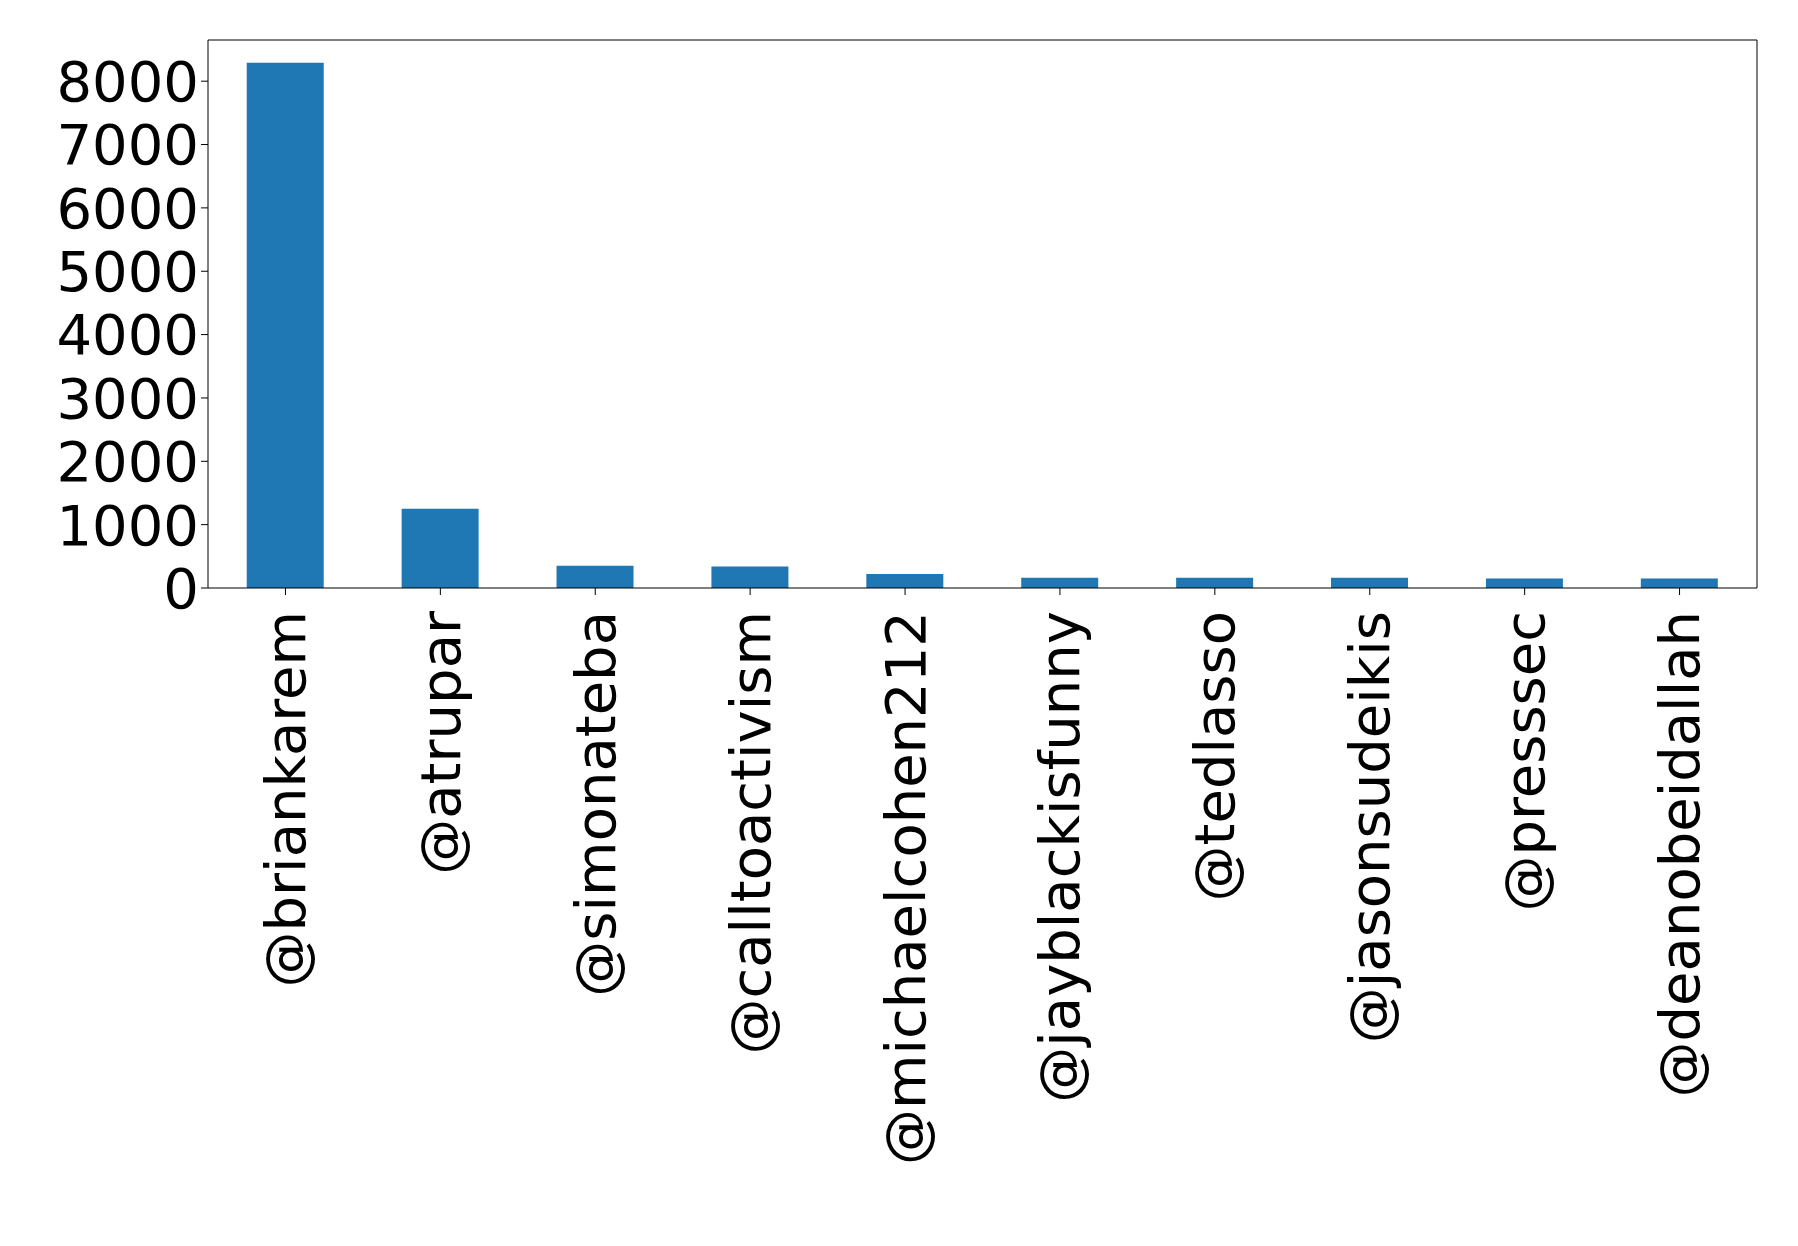 This screenshot has width=1798, height=1246. What do you see at coordinates (1215, 756) in the screenshot?
I see `x-tick-label: @tedlasso` at bounding box center [1215, 756].